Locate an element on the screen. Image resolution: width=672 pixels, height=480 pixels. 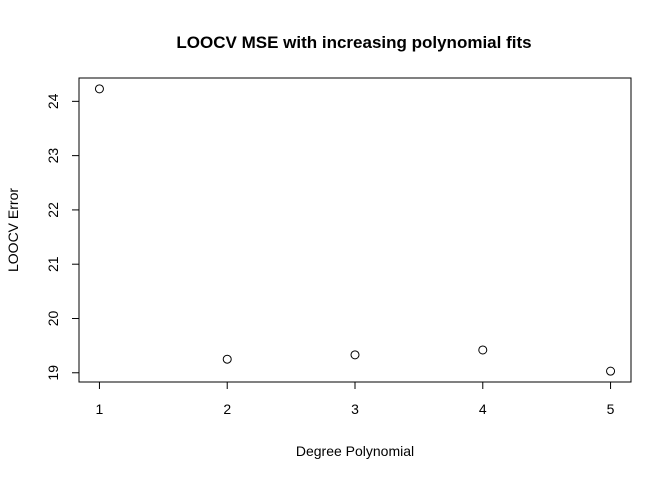
x-tick-label: 1 is located at coordinates (100, 409).